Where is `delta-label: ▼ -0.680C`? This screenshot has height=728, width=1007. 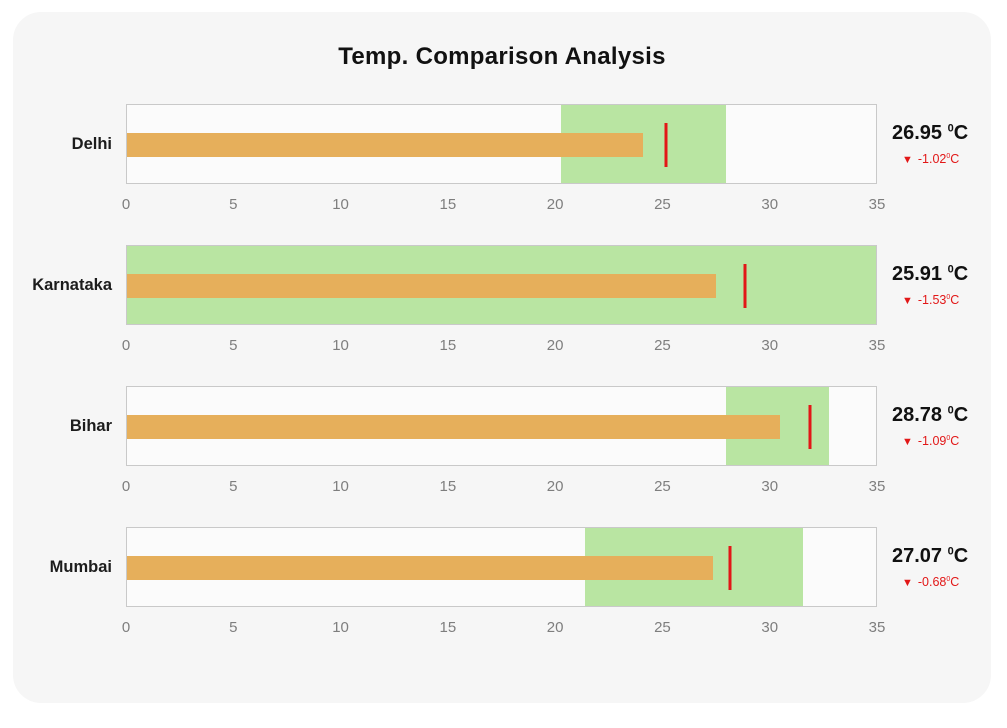
delta-label: ▼ -0.680C is located at coordinates (931, 582).